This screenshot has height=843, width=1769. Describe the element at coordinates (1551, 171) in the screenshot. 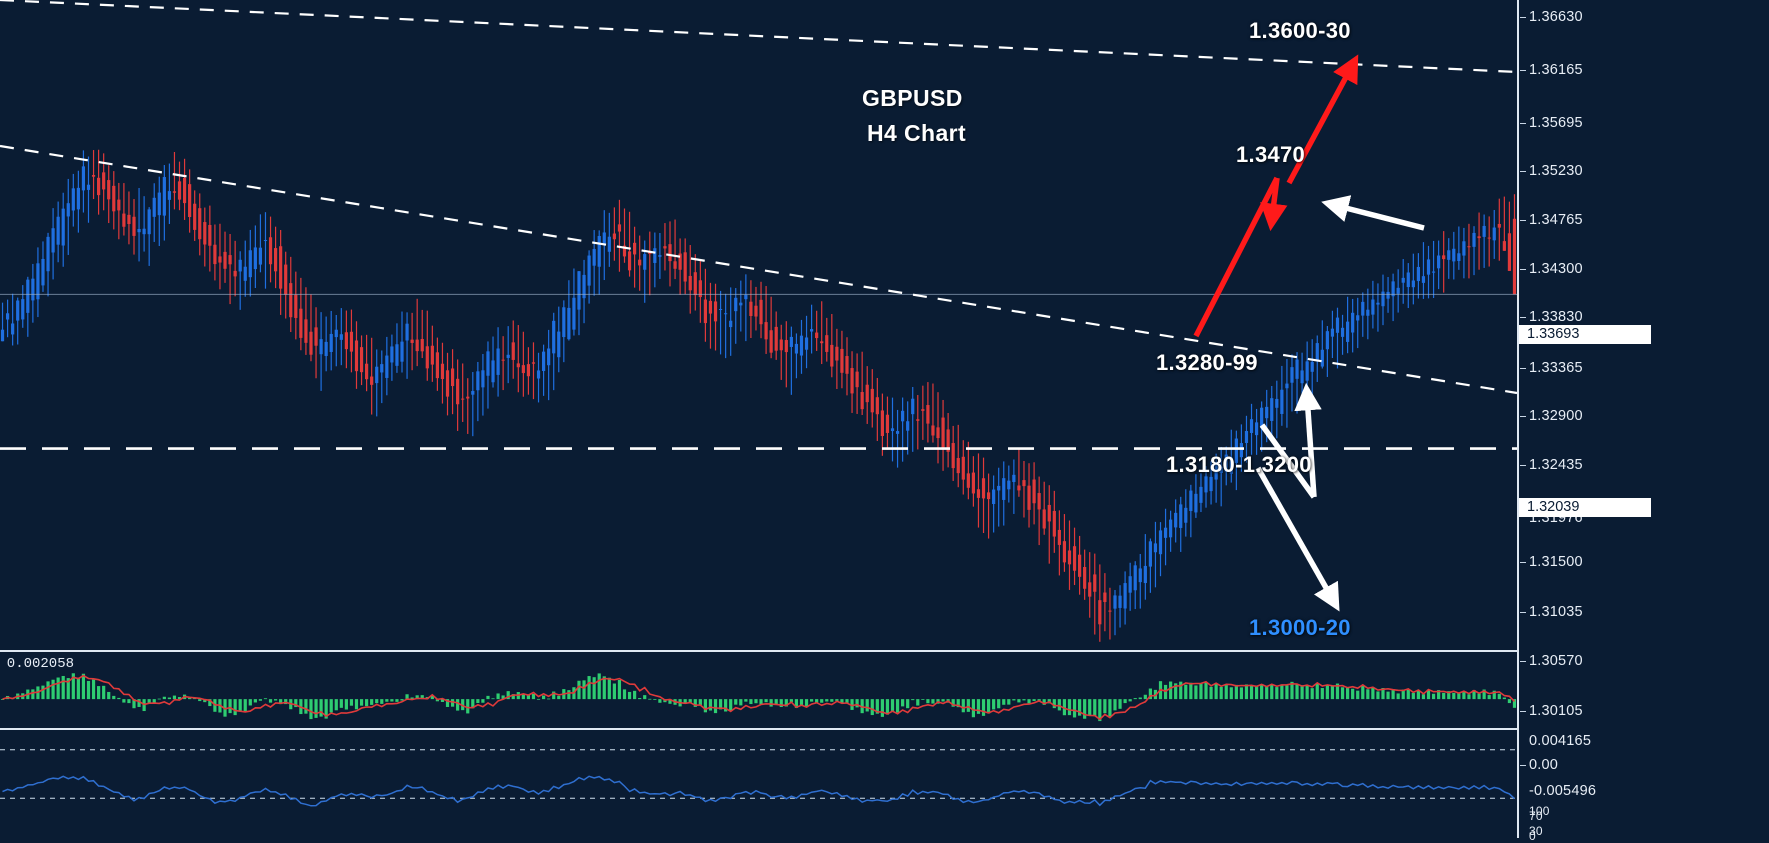

I see `price-axis-tick: 1.35230` at that location.